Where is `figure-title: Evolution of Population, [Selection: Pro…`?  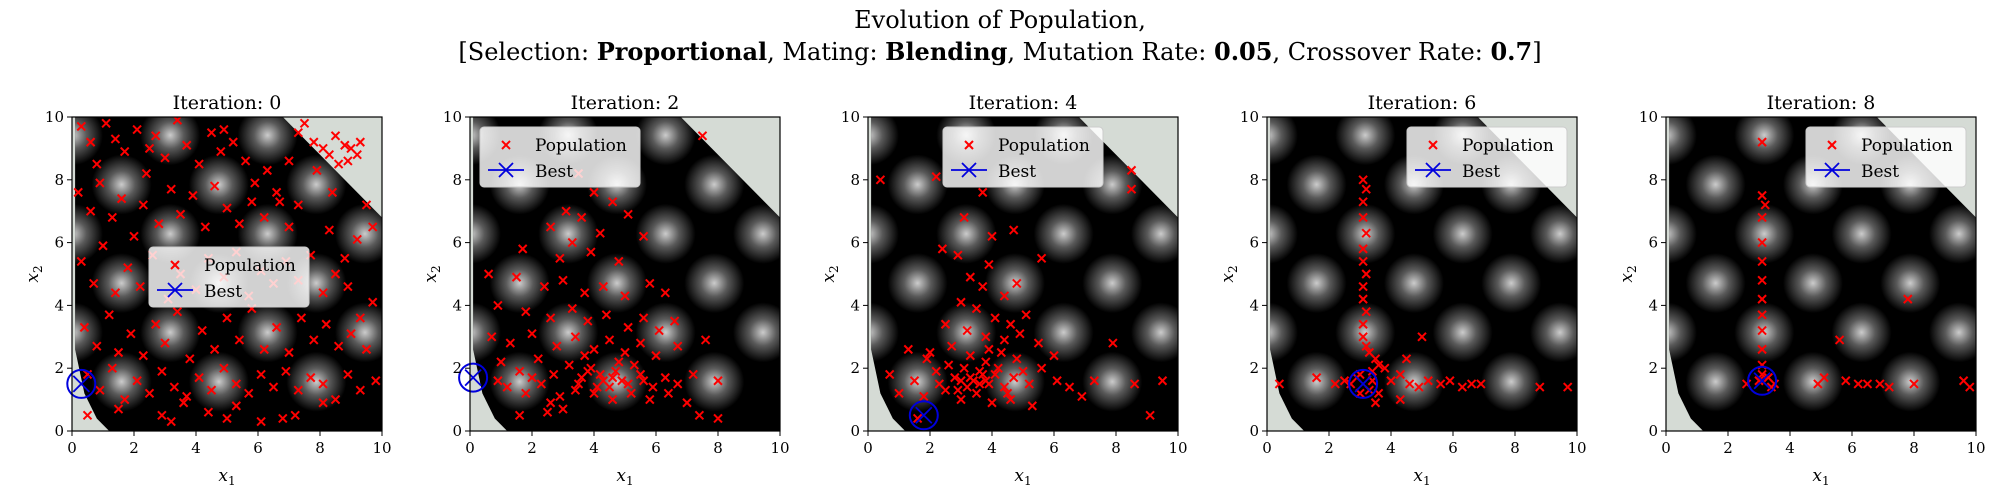 figure-title: Evolution of Population, [Selection: Pro… is located at coordinates (1000, 36).